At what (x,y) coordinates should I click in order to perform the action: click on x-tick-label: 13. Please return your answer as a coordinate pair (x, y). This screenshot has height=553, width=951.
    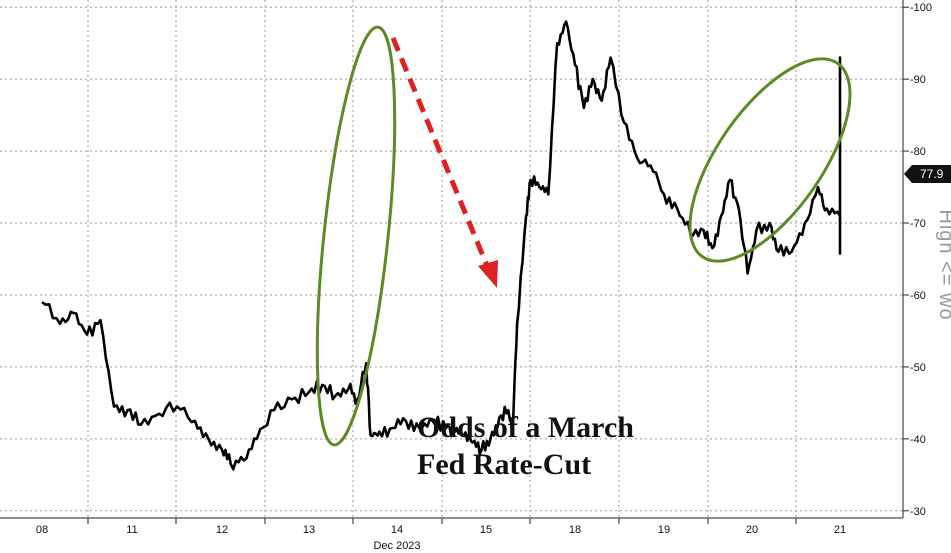
    Looking at the image, I should click on (309, 530).